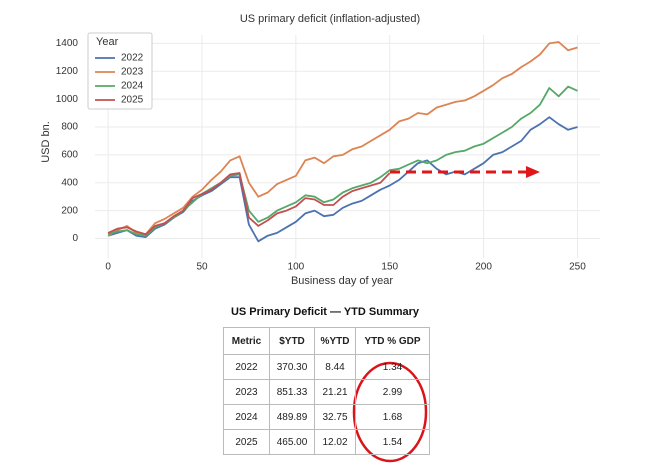  I want to click on table-row: 2024 489.89 32.75 1.68, so click(326, 417).